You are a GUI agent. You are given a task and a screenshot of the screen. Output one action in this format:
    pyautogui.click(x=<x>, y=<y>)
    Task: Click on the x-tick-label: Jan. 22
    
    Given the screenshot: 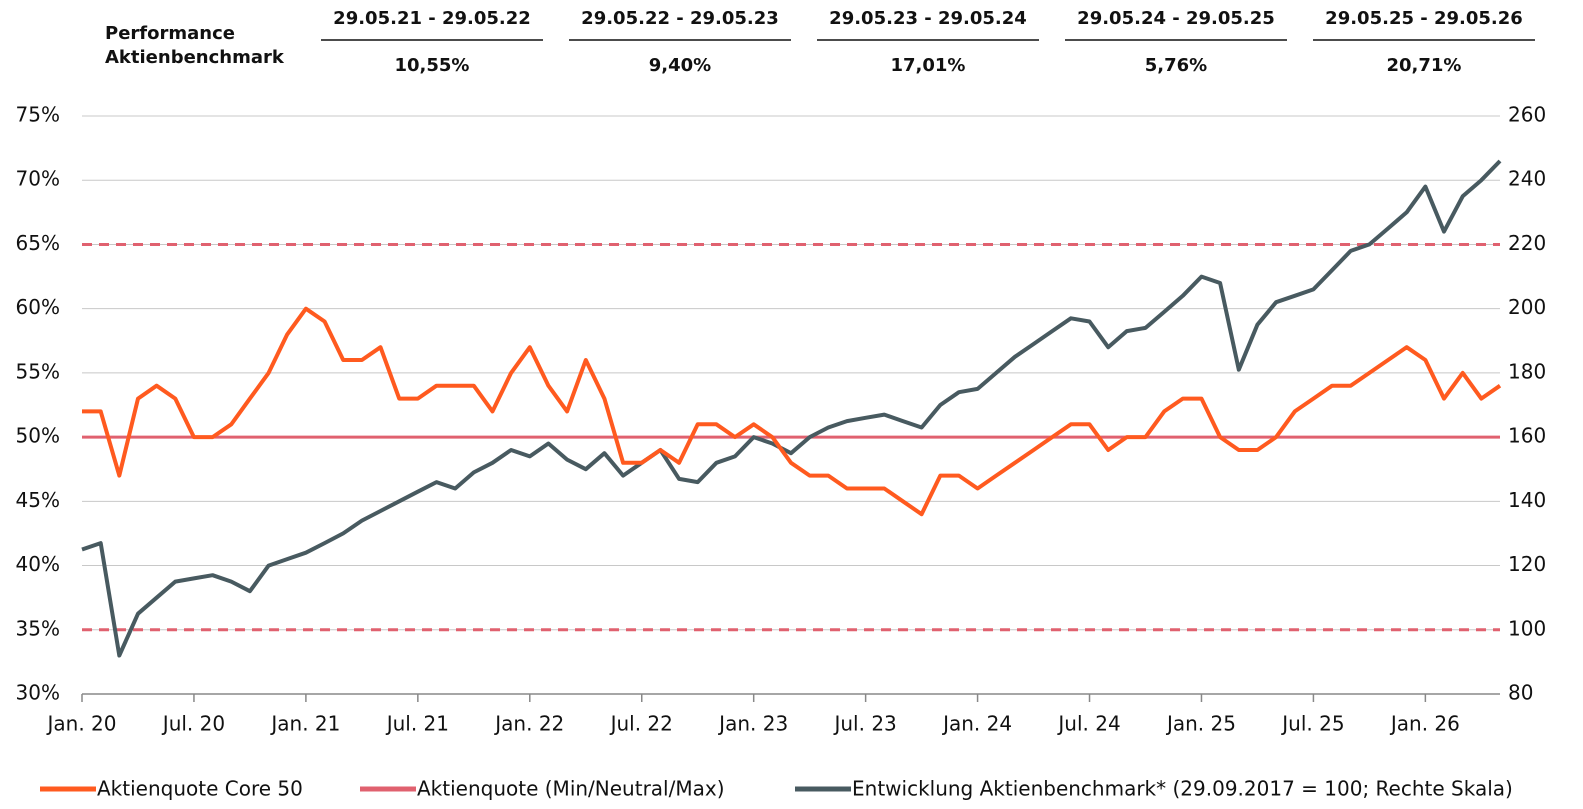 What is the action you would take?
    pyautogui.click(x=528, y=724)
    